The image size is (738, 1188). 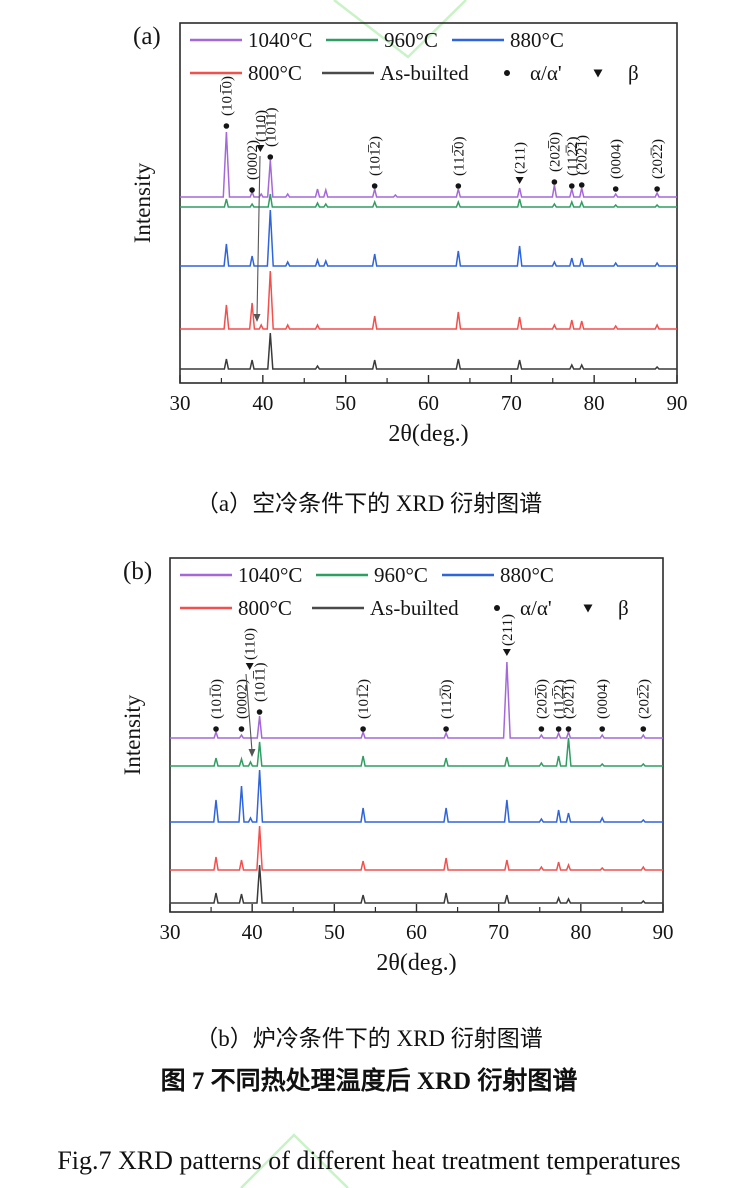 What do you see at coordinates (369, 1081) in the screenshot?
I see `figure-caption-chinese: 图 7 不同热处理温度后 XRD 衍射图谱` at bounding box center [369, 1081].